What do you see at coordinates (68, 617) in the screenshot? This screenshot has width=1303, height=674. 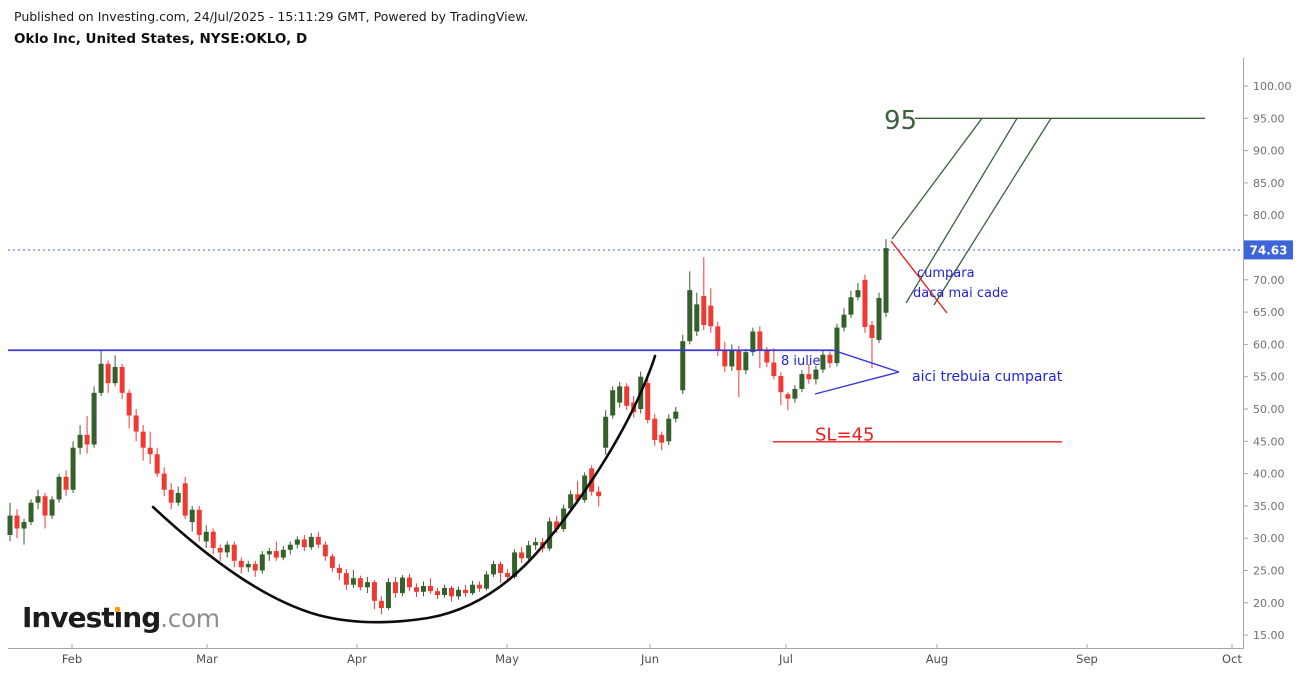 I see `logo-text-part: Invest` at bounding box center [68, 617].